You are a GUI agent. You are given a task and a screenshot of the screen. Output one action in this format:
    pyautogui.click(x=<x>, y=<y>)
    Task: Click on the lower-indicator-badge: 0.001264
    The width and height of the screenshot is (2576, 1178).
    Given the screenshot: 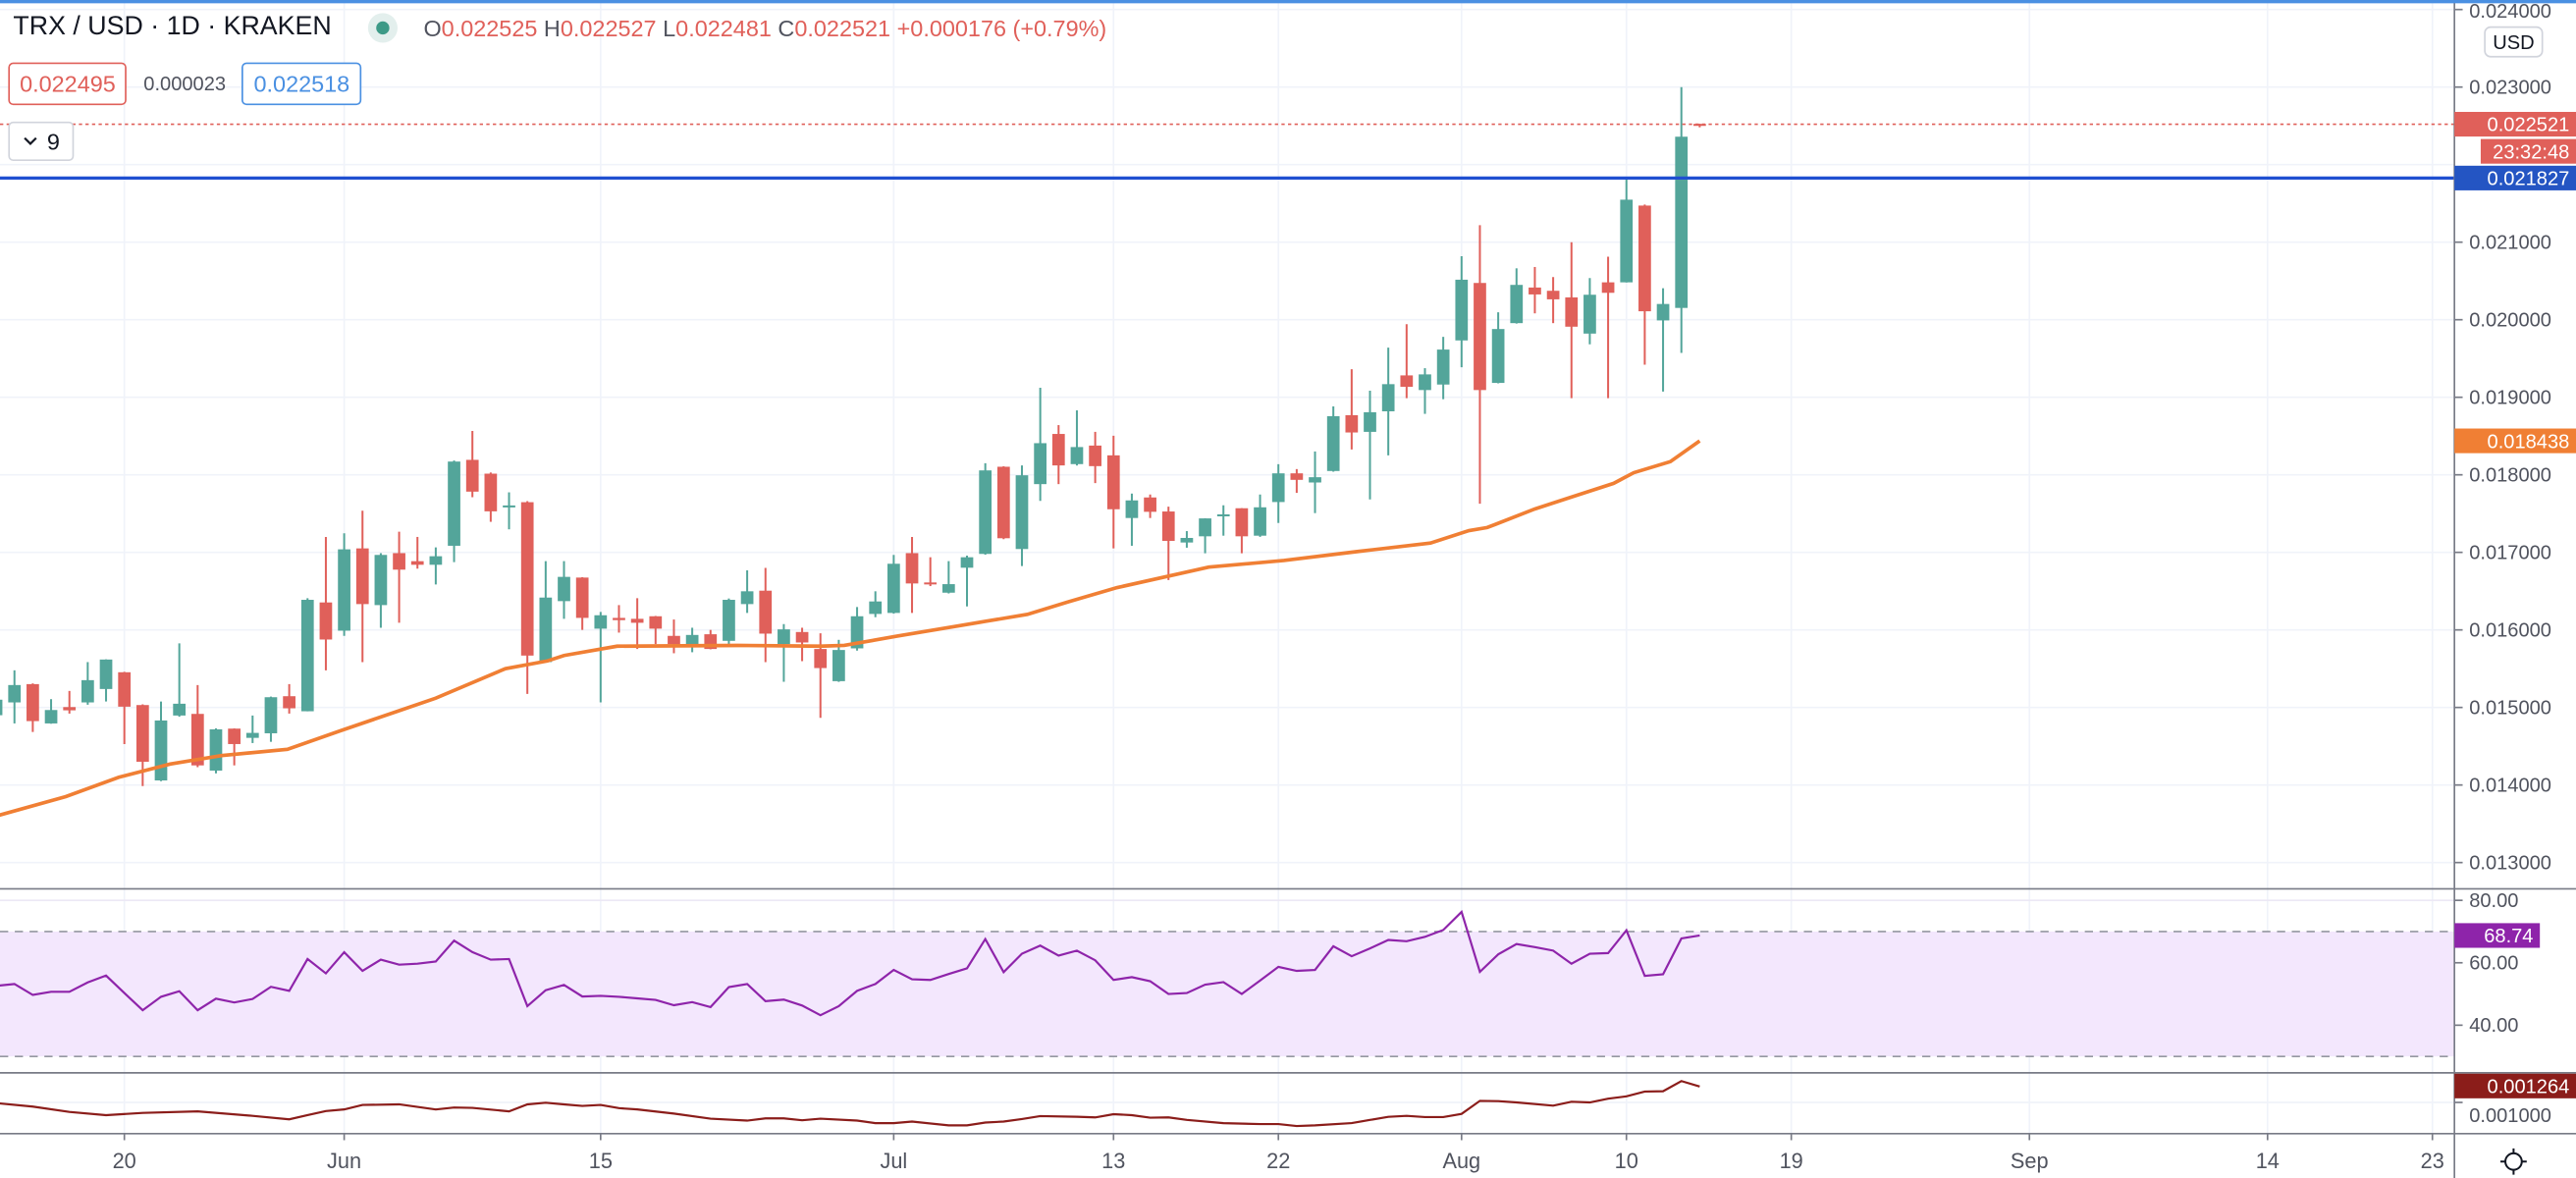 What is the action you would take?
    pyautogui.click(x=2515, y=1085)
    